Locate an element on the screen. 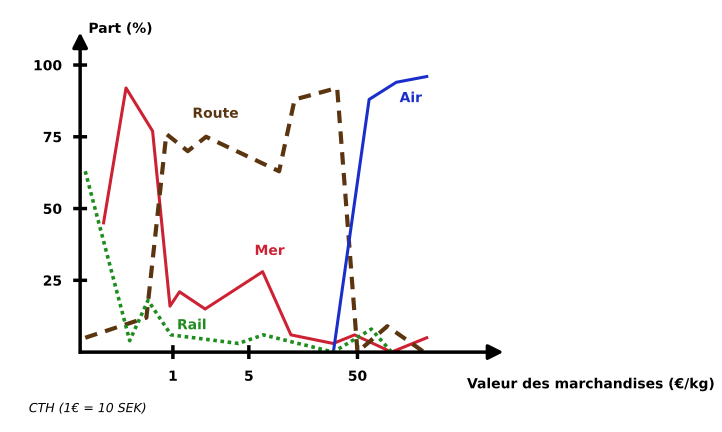  y-tick-label: 25 is located at coordinates (53, 280).